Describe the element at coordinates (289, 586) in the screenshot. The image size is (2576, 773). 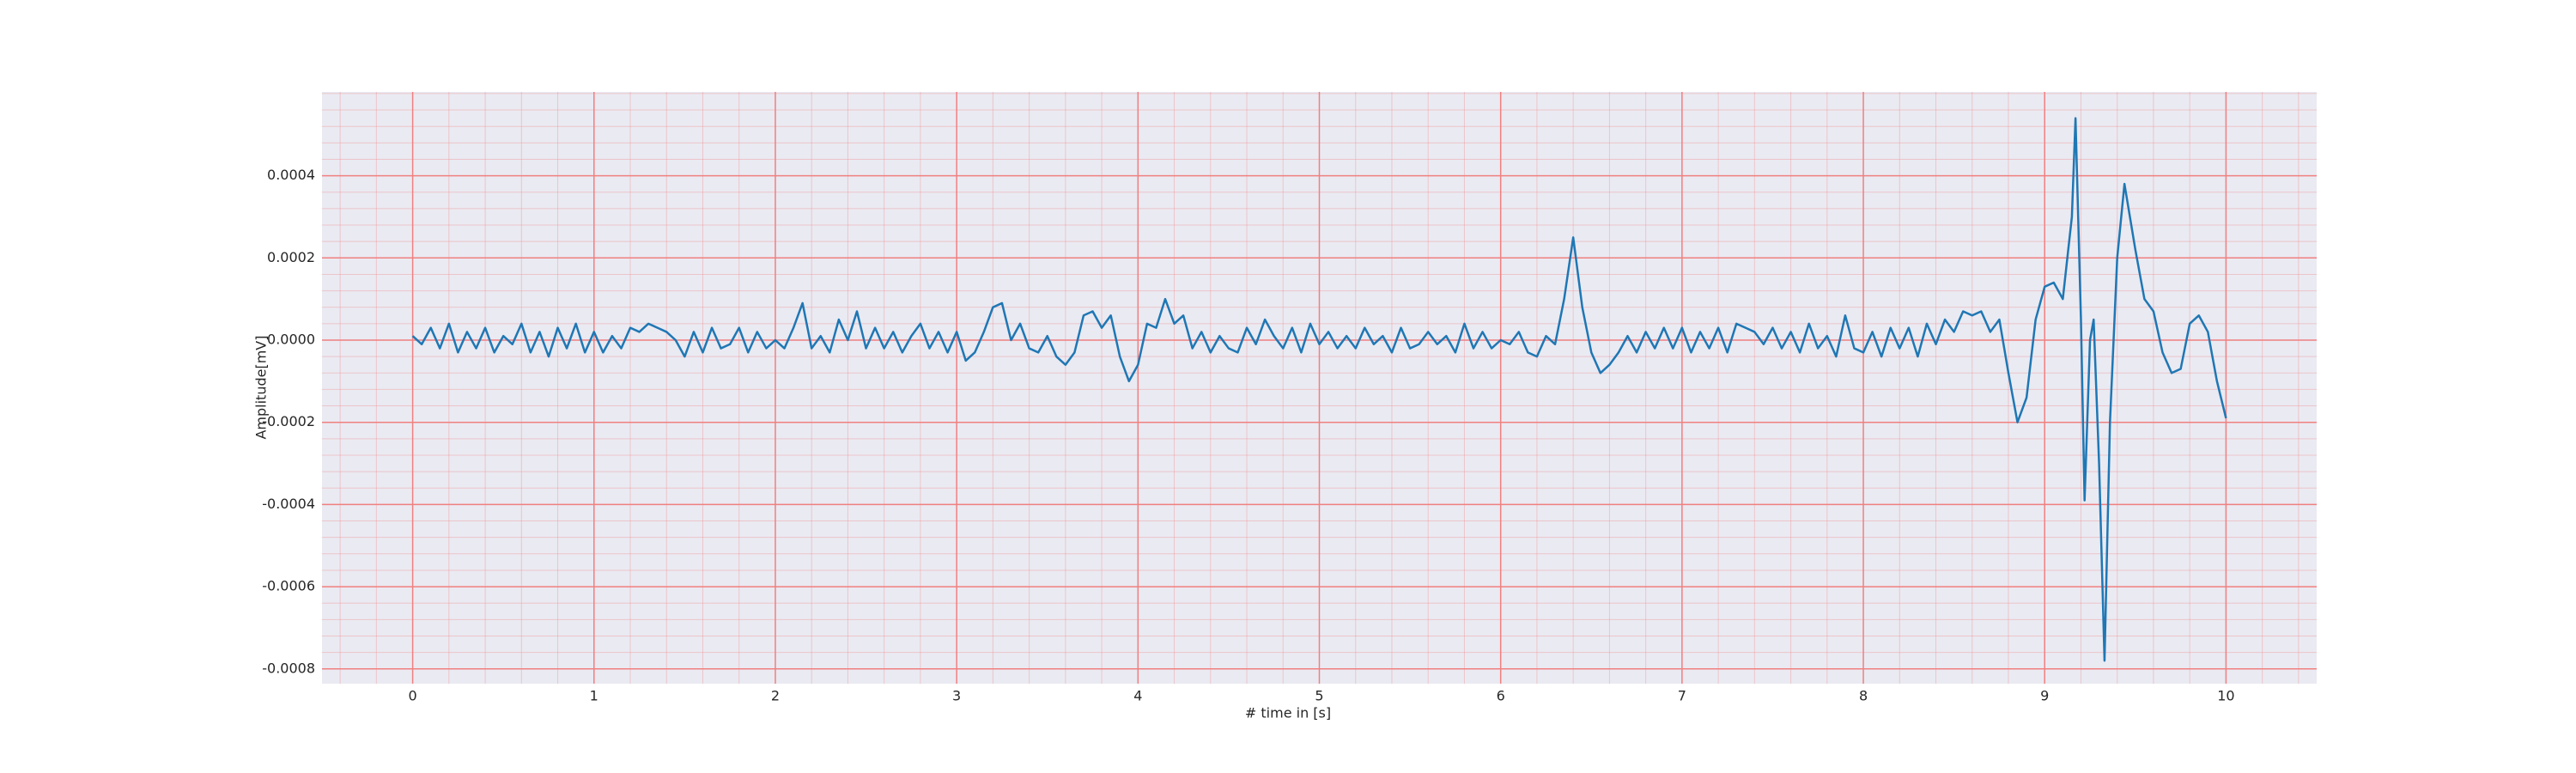
I see `y-tick-label: -0.0006` at that location.